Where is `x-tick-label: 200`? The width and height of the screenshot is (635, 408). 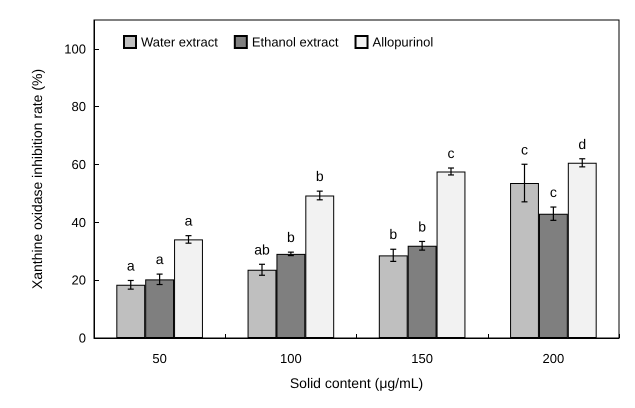 x-tick-label: 200 is located at coordinates (553, 358).